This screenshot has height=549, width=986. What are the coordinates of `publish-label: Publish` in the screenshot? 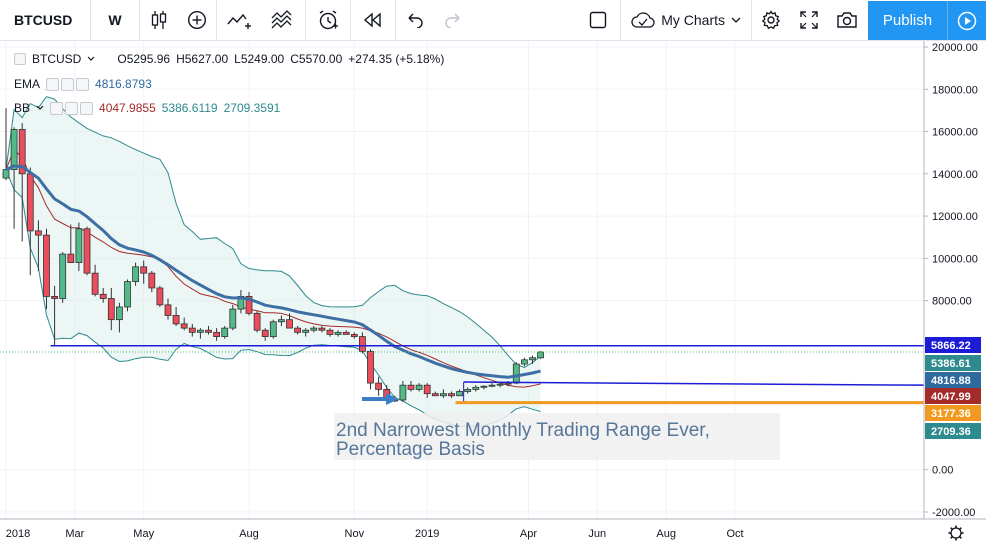 It's located at (907, 20).